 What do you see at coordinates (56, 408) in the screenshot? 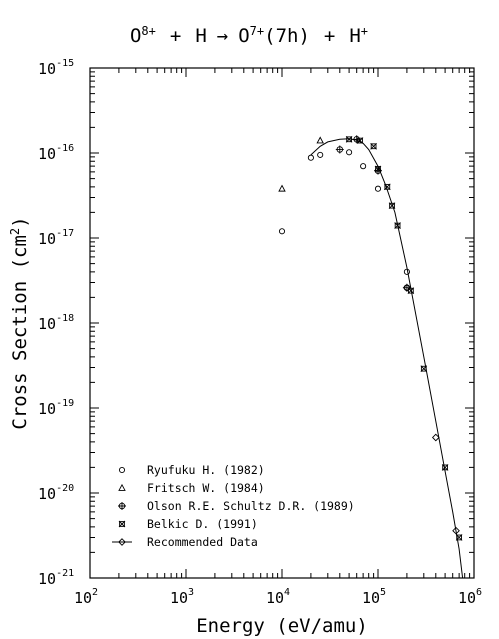
I see `y-tick-label: 10-19` at bounding box center [56, 408].